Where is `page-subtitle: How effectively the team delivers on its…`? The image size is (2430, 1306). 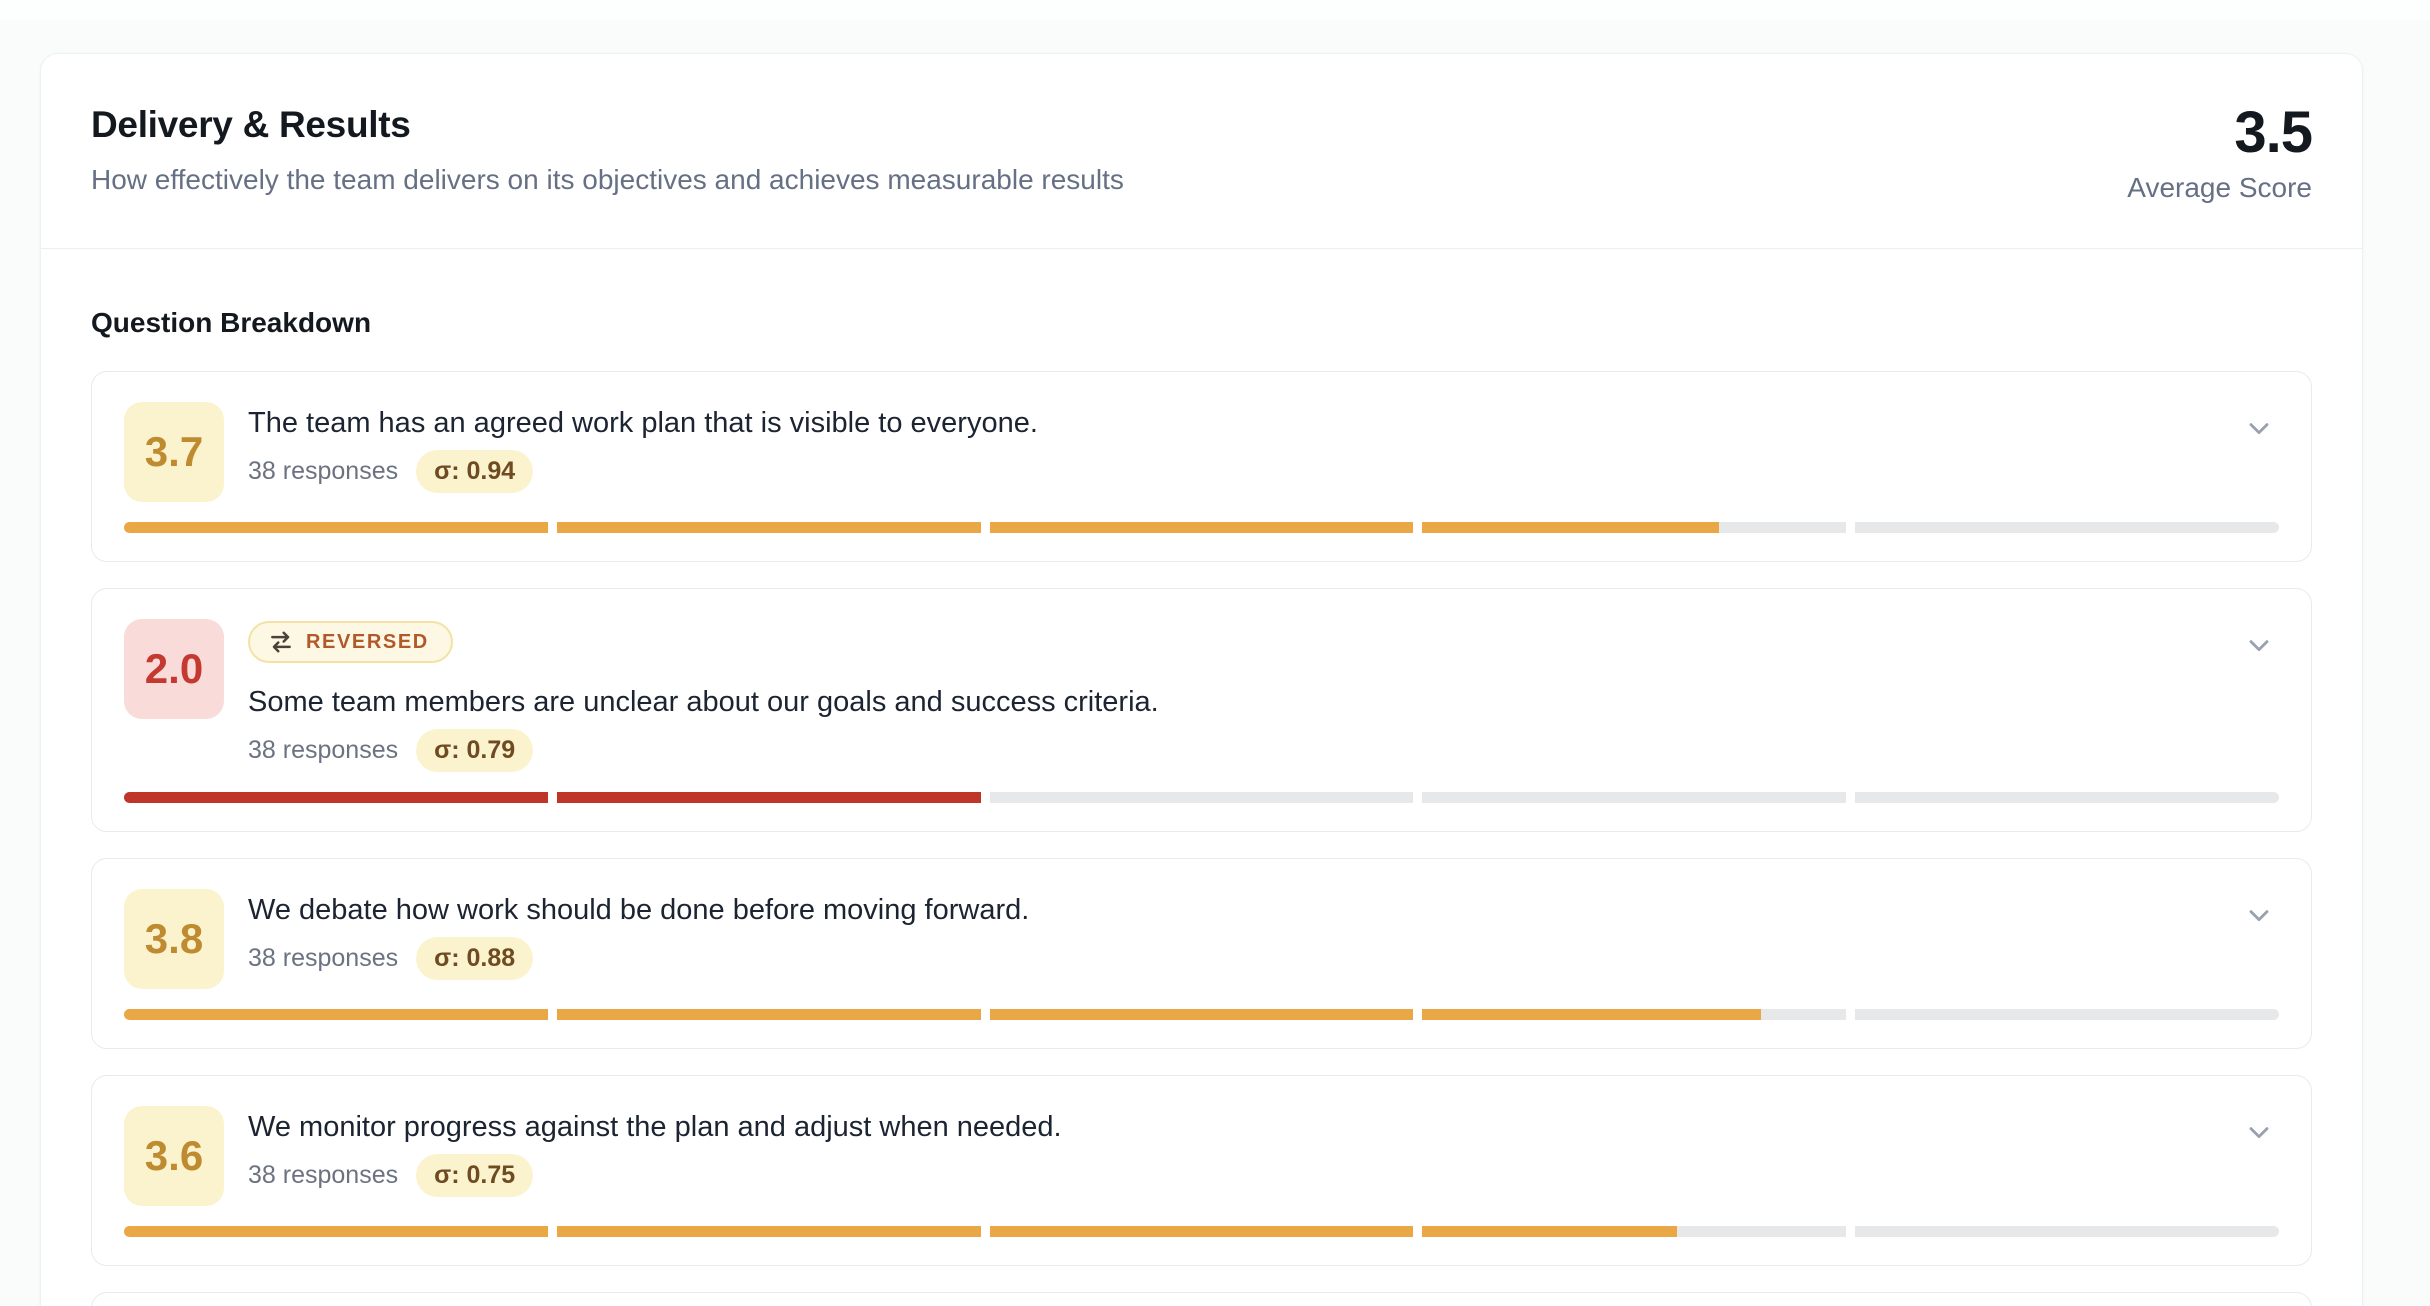 page-subtitle: How effectively the team delivers on its… is located at coordinates (607, 179).